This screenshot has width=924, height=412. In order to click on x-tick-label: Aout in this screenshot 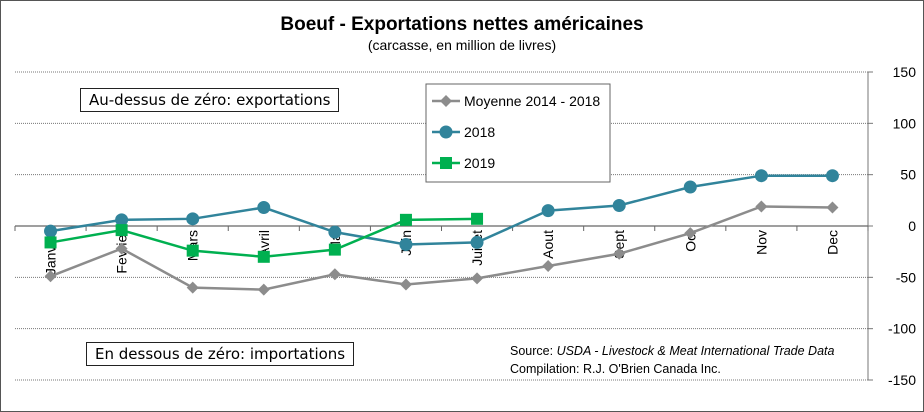, I will do `click(548, 244)`.